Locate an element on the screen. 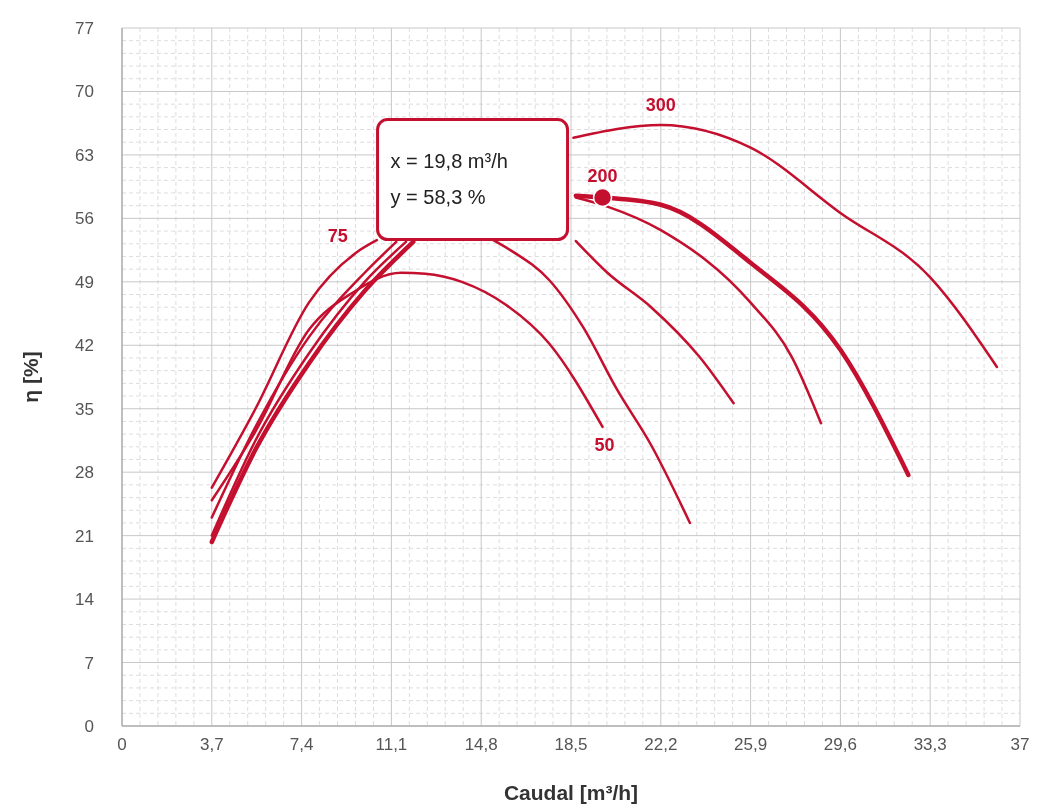 The image size is (1039, 812). y-tick-label: 0 is located at coordinates (89, 726).